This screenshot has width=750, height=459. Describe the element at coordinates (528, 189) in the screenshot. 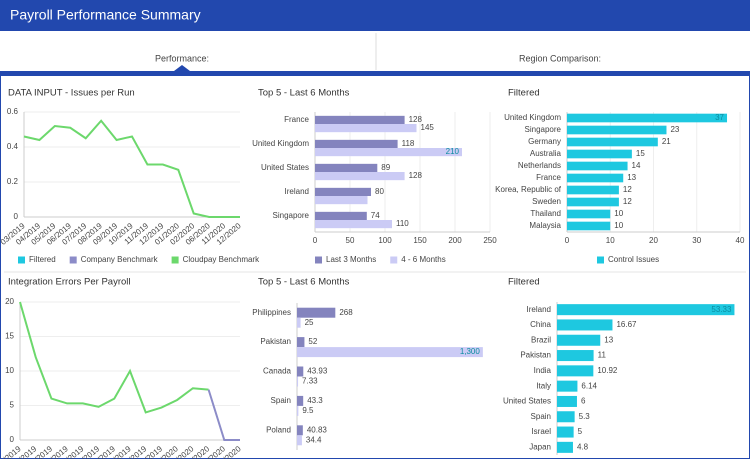

I see `category-label: Korea, Republic of` at that location.